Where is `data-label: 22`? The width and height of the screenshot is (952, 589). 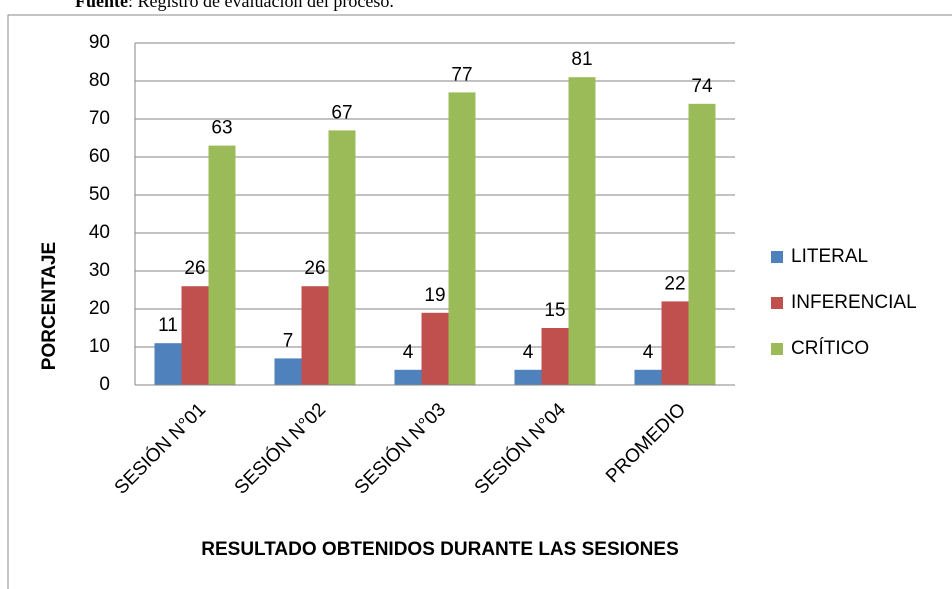
data-label: 22 is located at coordinates (674, 283).